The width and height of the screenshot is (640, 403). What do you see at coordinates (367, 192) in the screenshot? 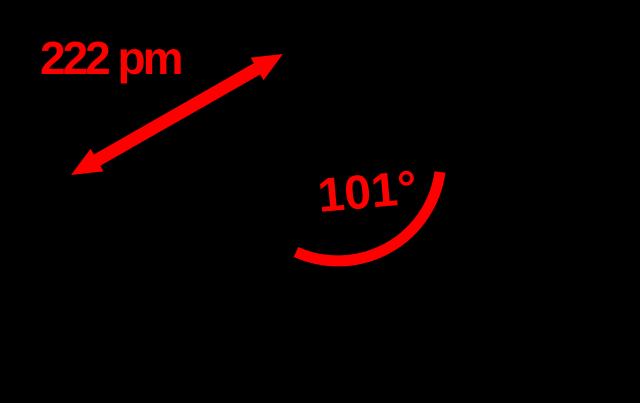
I see `bond-angle-label: 101°` at bounding box center [367, 192].